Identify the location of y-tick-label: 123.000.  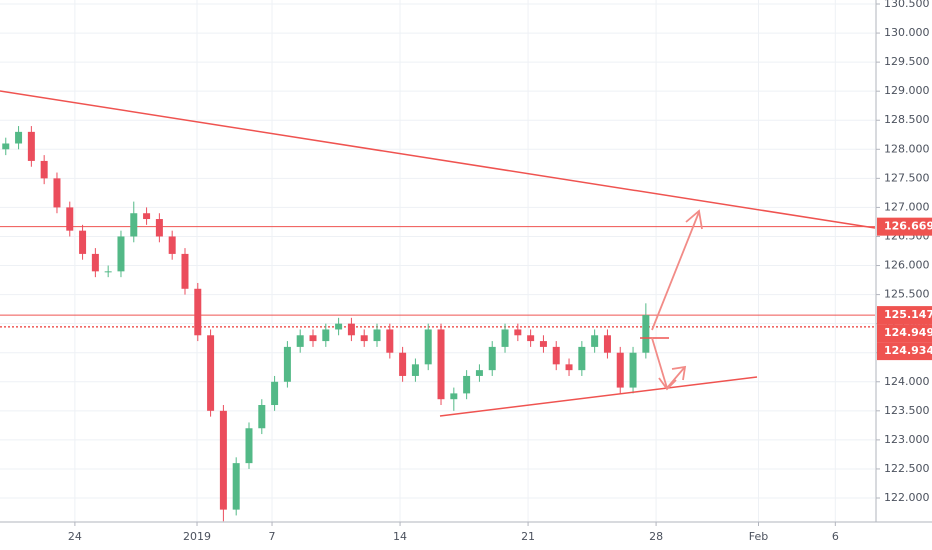
(907, 439).